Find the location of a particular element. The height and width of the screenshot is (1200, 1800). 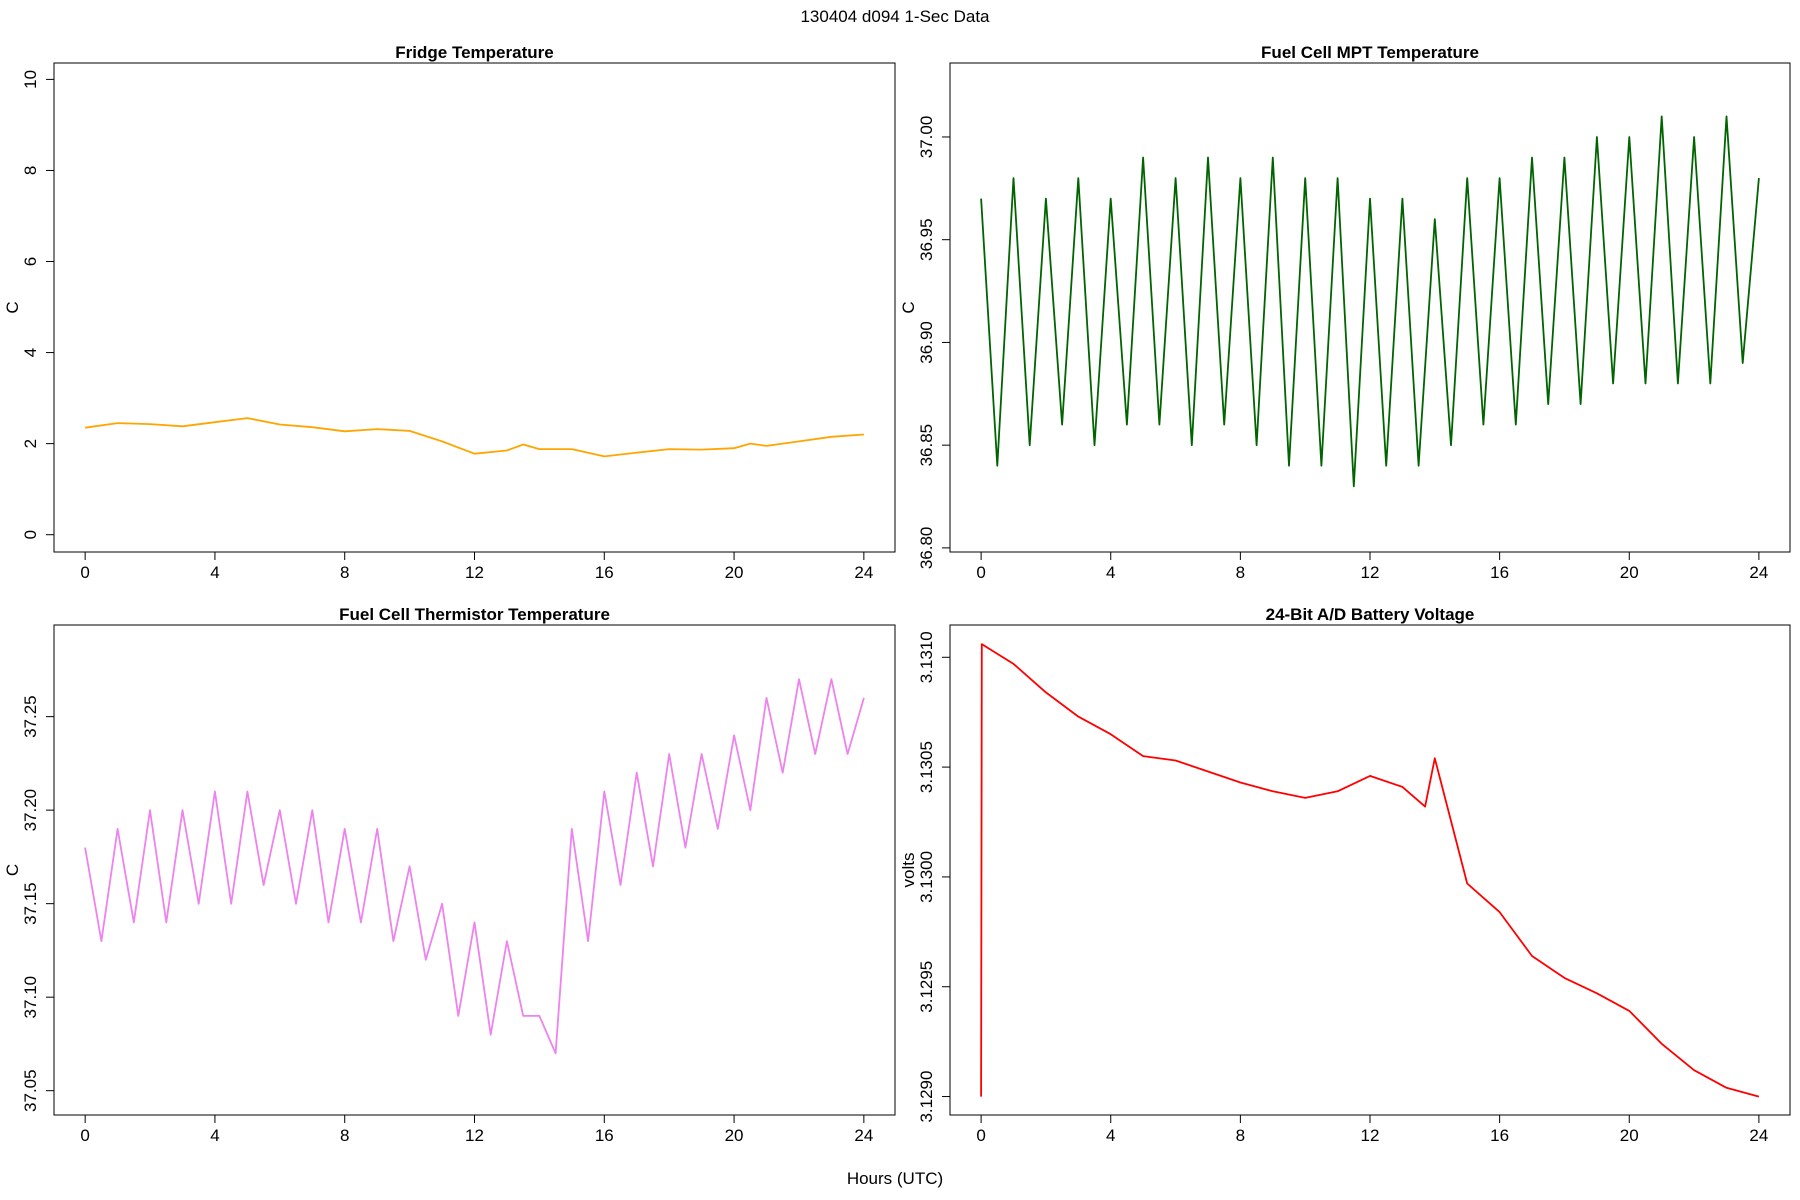

y-tick-label: 37.15 is located at coordinates (30, 903).